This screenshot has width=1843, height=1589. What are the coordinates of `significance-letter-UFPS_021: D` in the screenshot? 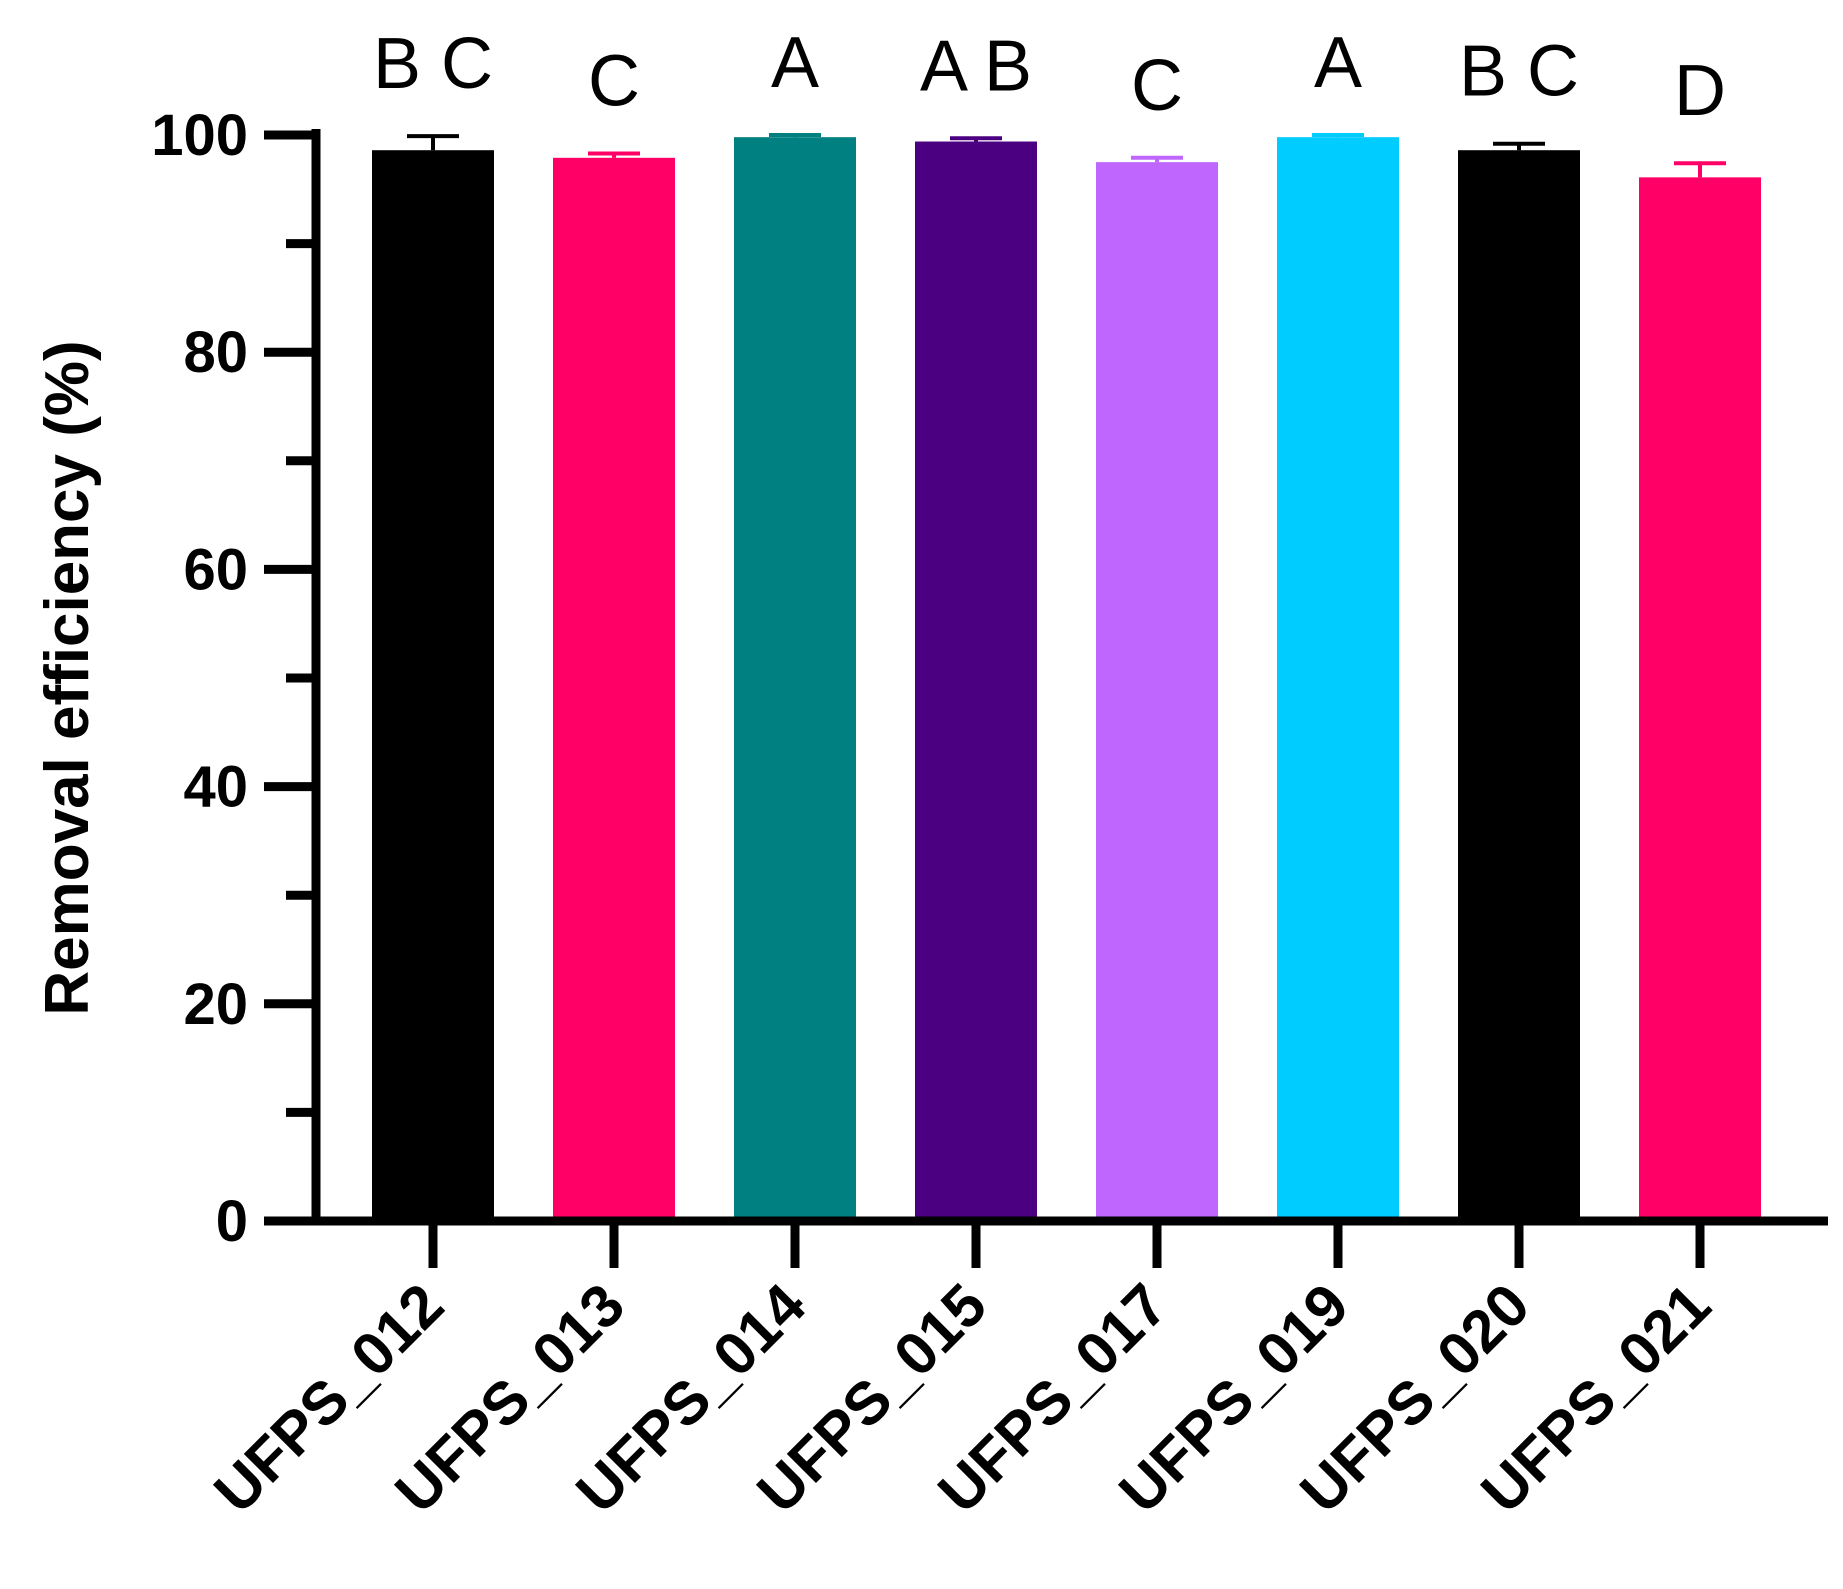 It's located at (1700, 91).